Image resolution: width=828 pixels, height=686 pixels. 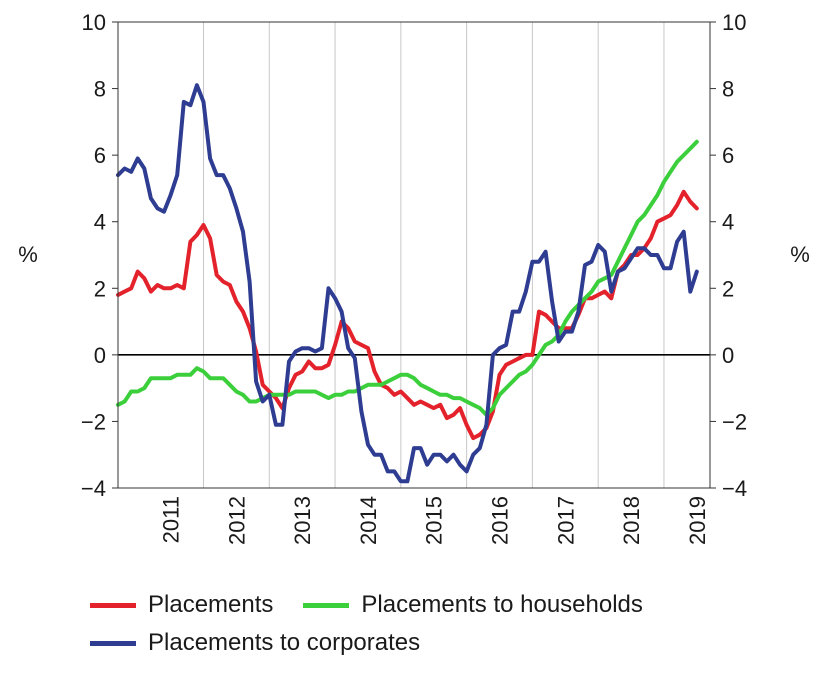 What do you see at coordinates (697, 520) in the screenshot?
I see `x-tick-label-2019: 2019` at bounding box center [697, 520].